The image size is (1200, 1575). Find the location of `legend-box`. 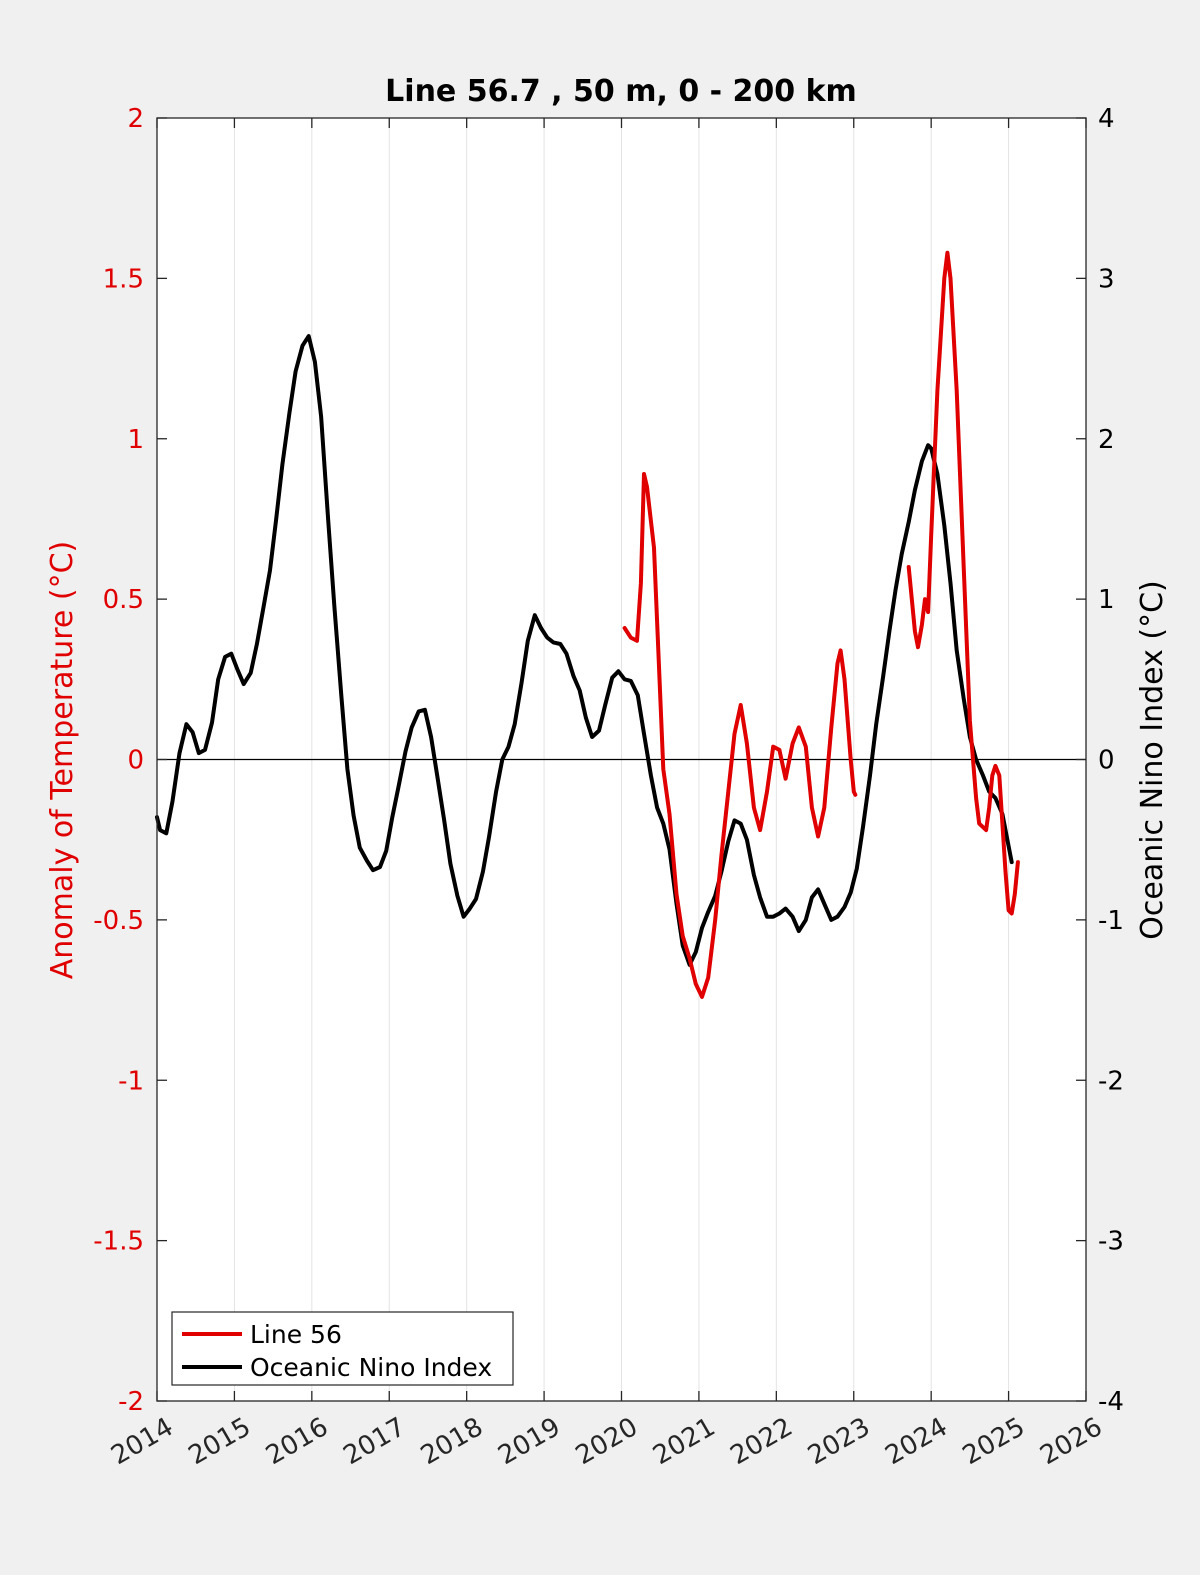

legend-box is located at coordinates (342, 1348).